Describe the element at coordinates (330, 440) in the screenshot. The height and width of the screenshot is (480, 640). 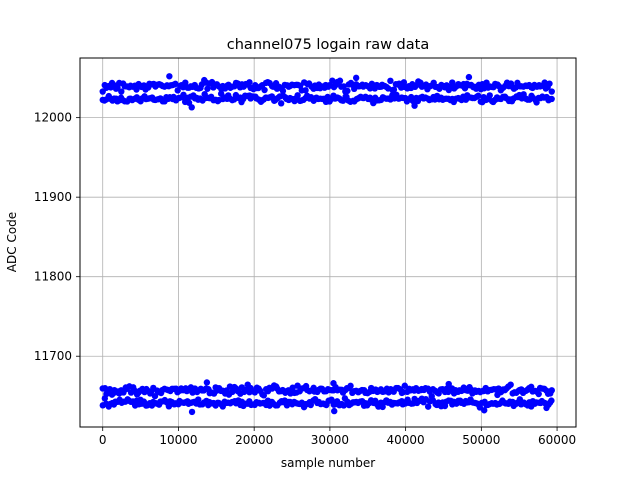
I see `x-tick-label: 30000` at that location.